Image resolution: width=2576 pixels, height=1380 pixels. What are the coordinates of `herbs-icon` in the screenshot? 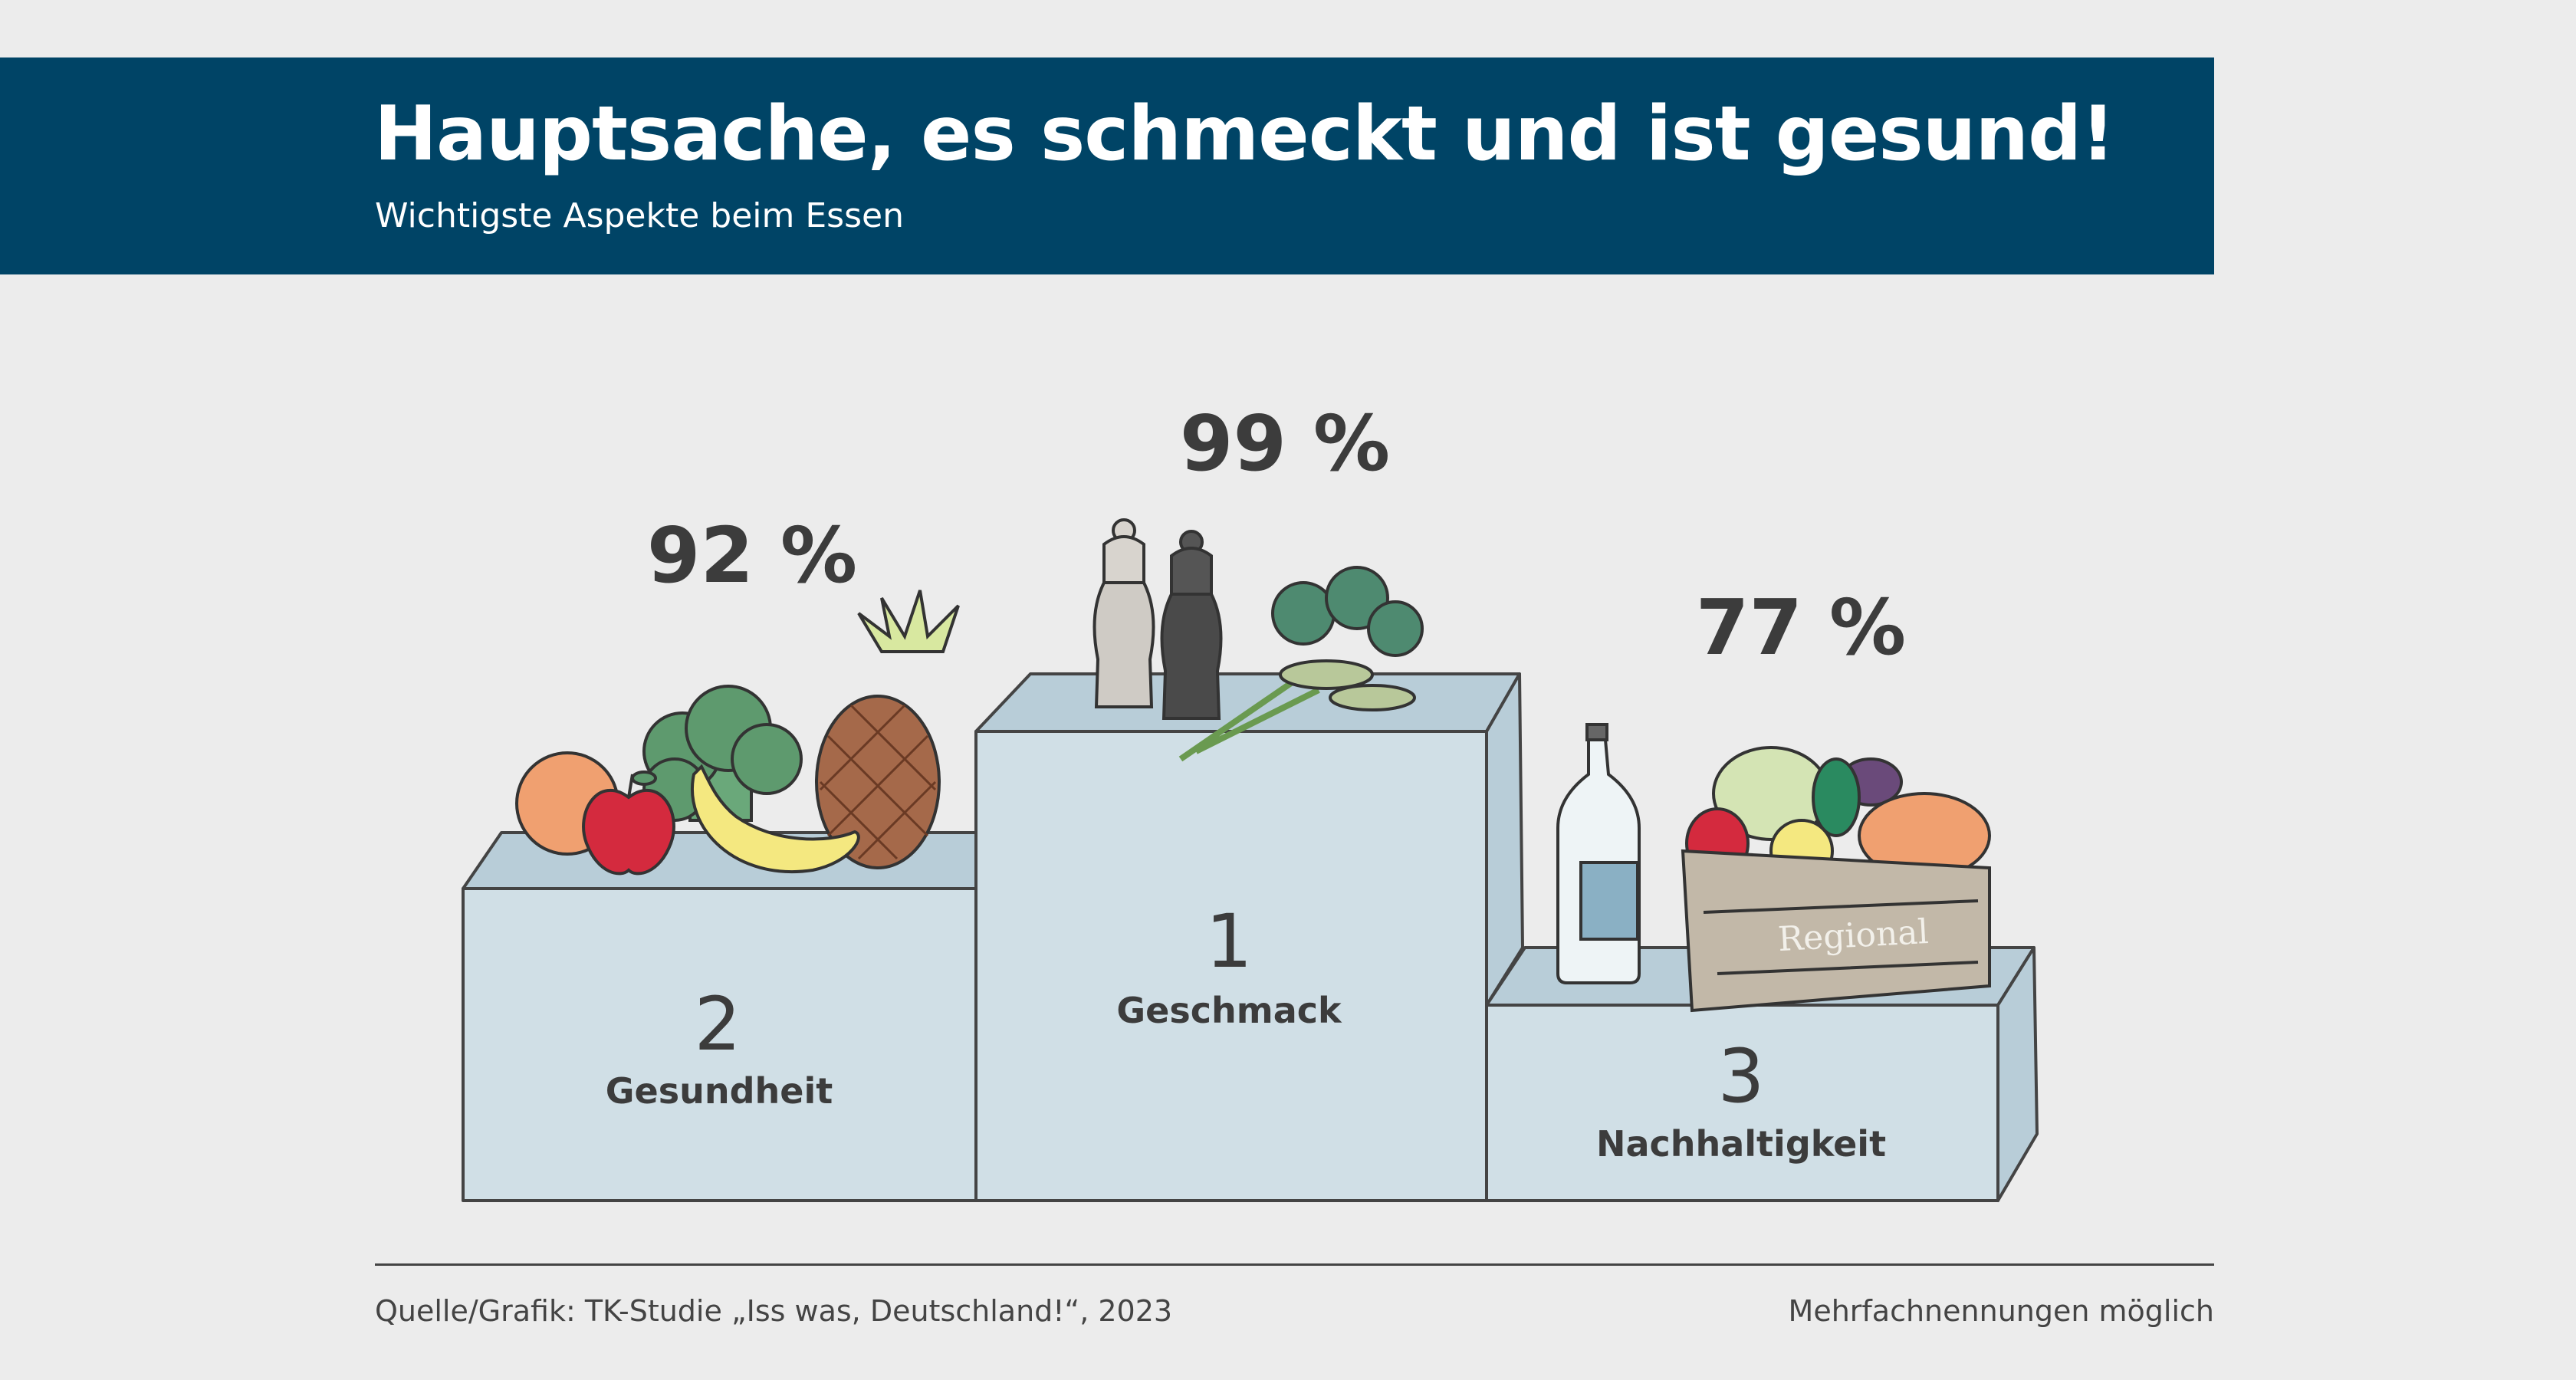 It's located at (1301, 664).